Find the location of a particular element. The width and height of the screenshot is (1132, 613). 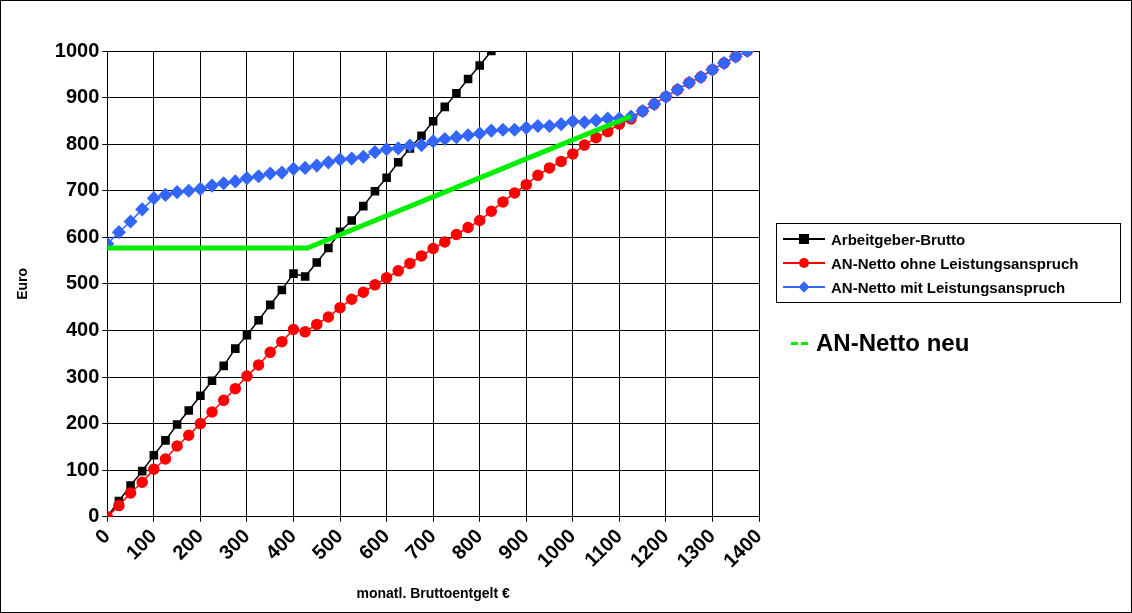

y-tick-label: 100 is located at coordinates (82, 468).